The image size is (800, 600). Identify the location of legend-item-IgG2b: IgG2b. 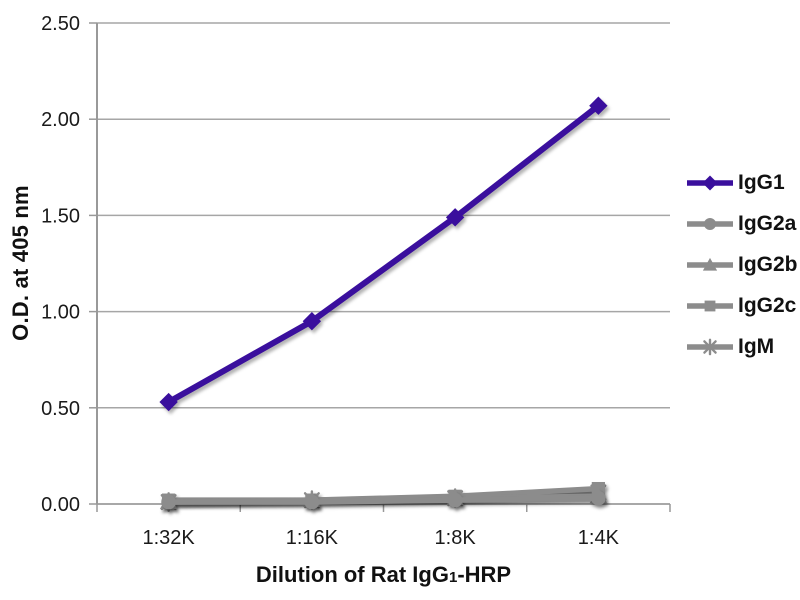
(742, 264).